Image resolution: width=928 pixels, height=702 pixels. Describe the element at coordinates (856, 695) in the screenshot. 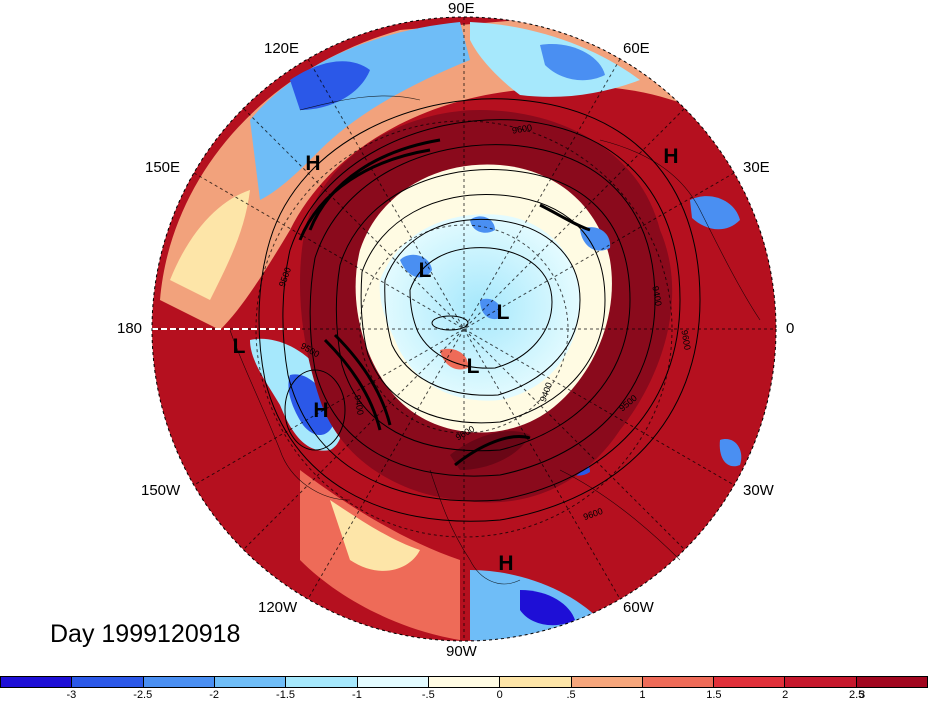

I see `colorbar-tick-label: 2.5` at that location.